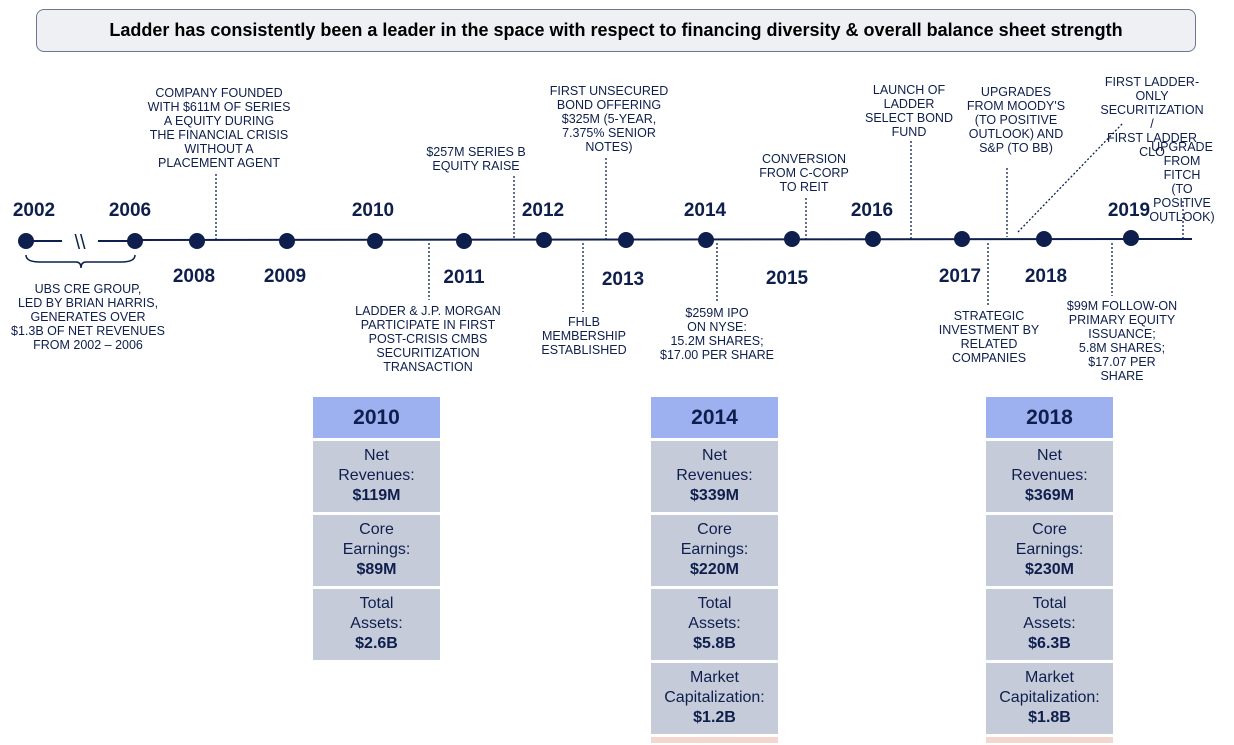  I want to click on period-brace, so click(80, 261).